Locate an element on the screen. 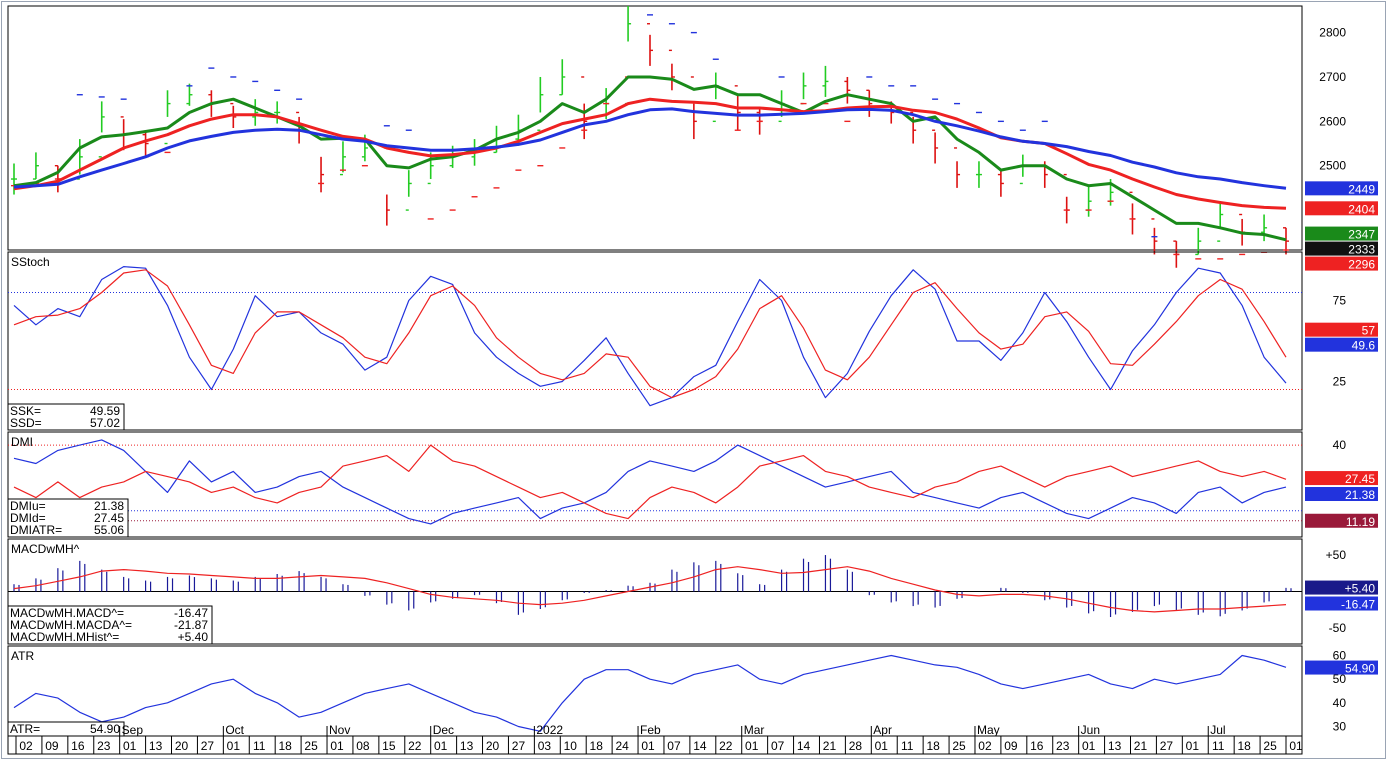 The image size is (1388, 761). series-line-atr is located at coordinates (650, 693).